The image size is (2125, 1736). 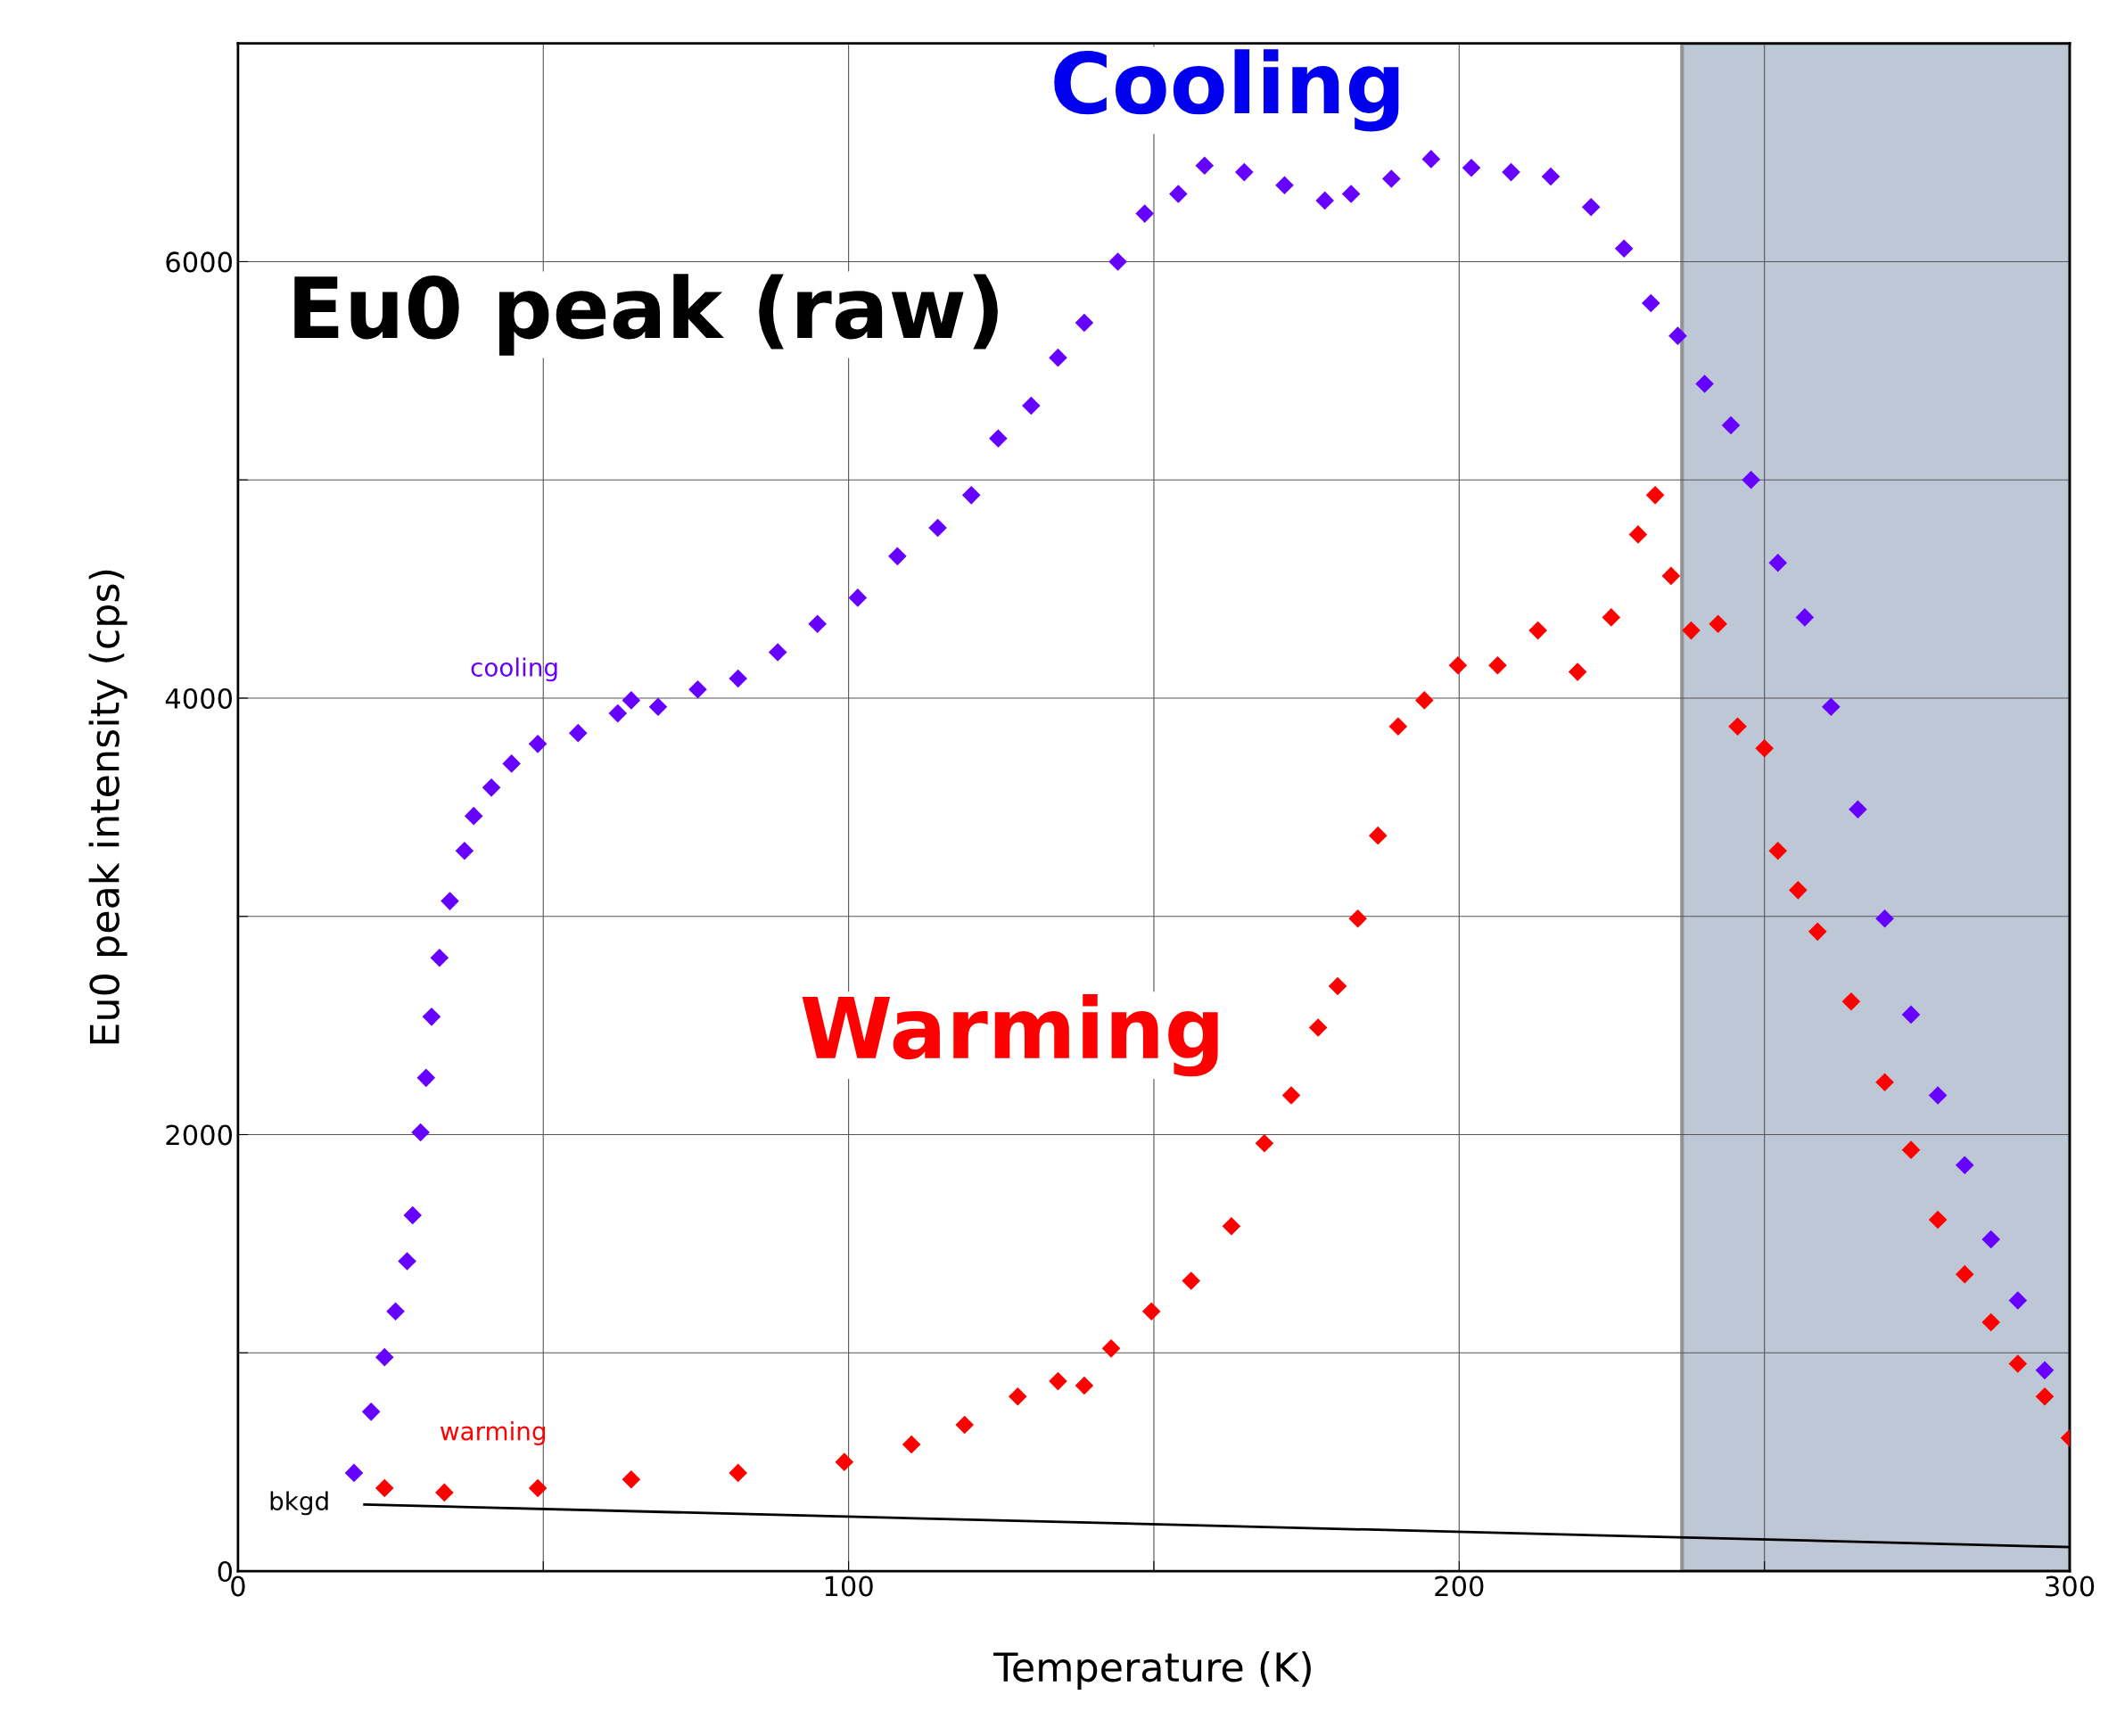 What do you see at coordinates (1226, 91) in the screenshot?
I see `annotation: Cooling` at bounding box center [1226, 91].